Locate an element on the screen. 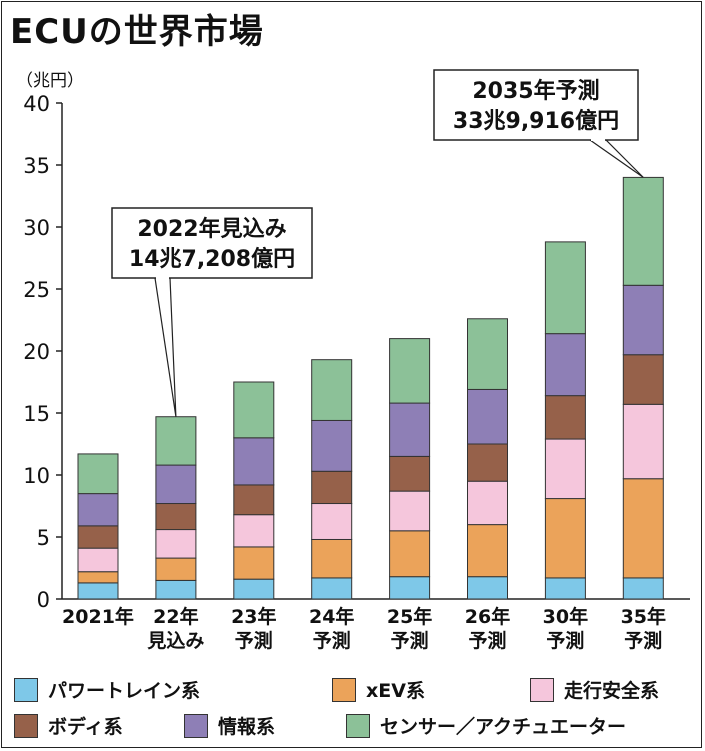  y-tick-label: 15 is located at coordinates (36, 414).